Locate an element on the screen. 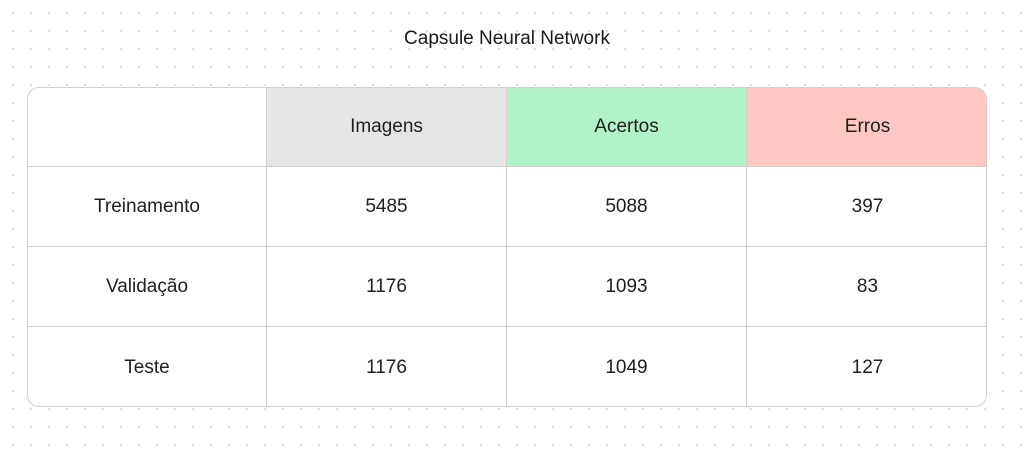 This screenshot has height=461, width=1027. table-cell: 5088 is located at coordinates (627, 207).